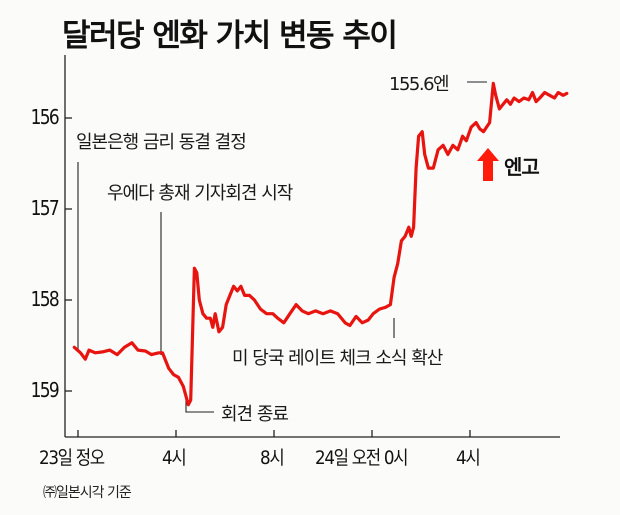  Describe the element at coordinates (199, 405) in the screenshot. I see `ueda-end-leader-line` at that location.